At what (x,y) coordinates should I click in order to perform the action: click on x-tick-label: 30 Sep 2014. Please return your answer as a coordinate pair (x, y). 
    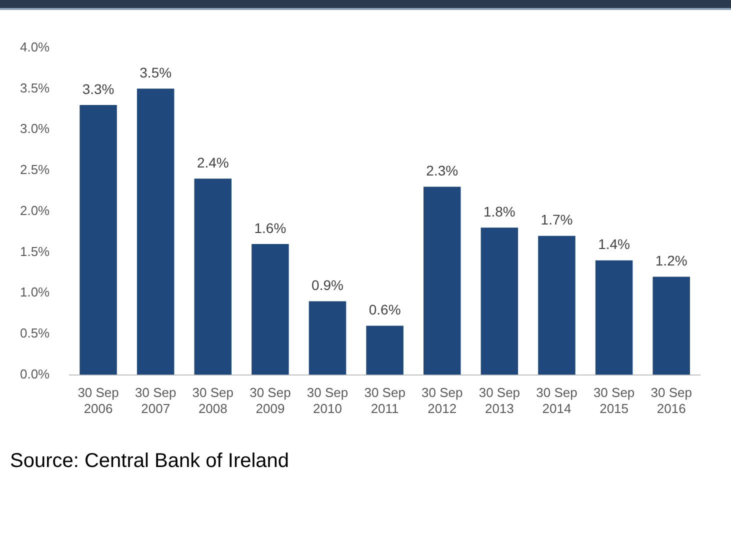
    Looking at the image, I should click on (557, 400).